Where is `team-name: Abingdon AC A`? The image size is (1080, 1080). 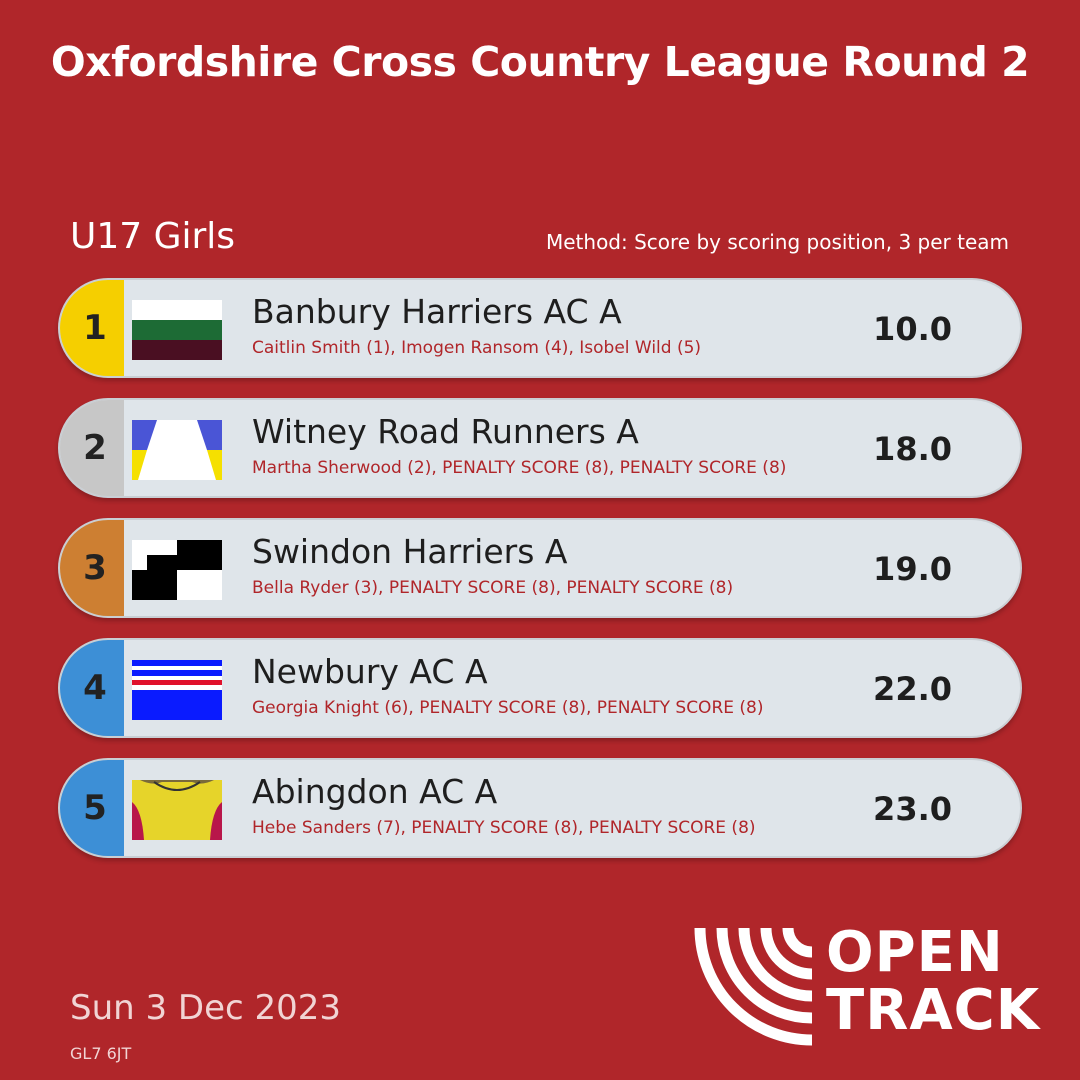
team-name: Abingdon AC A is located at coordinates (375, 791).